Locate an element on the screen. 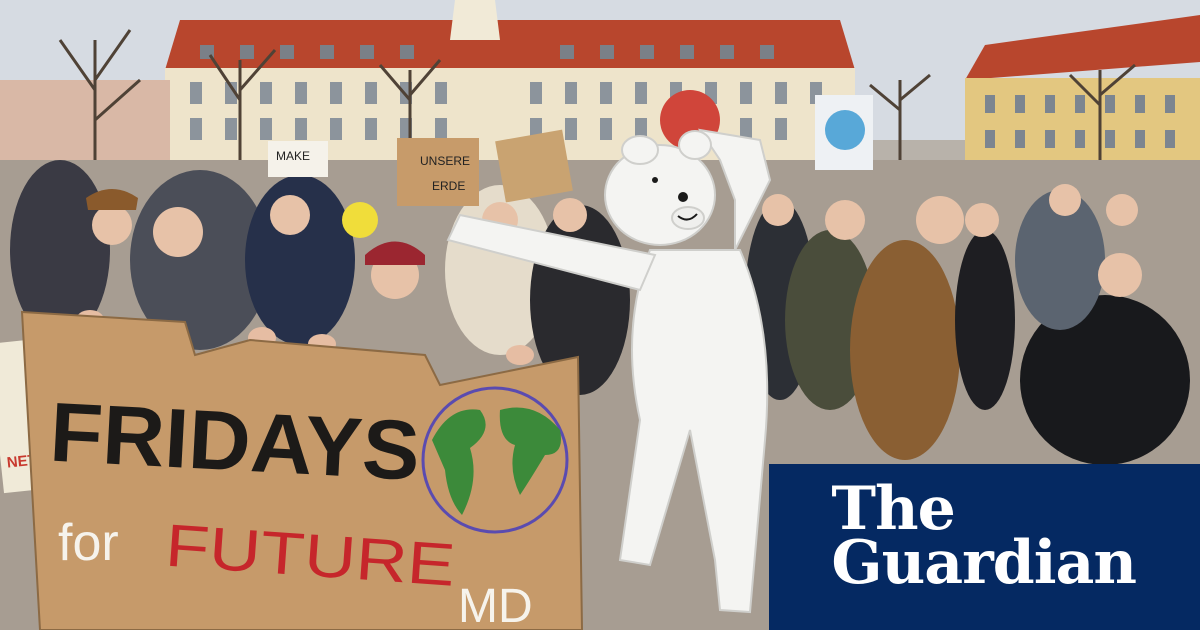 This screenshot has width=1200, height=630. guardian-logo-box: The Guardian is located at coordinates (984, 547).